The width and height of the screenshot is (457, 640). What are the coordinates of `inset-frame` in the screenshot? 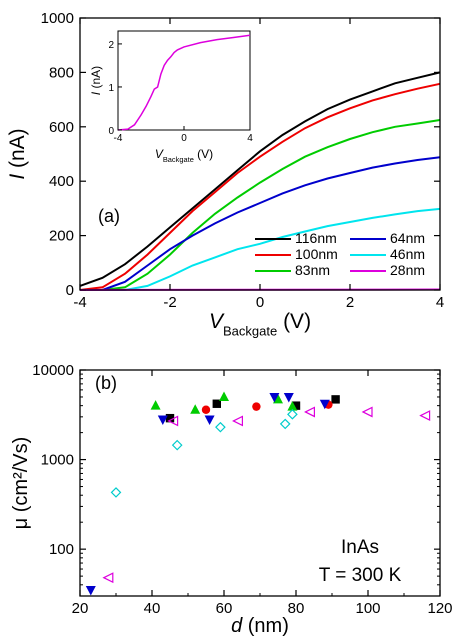 It's located at (184, 80).